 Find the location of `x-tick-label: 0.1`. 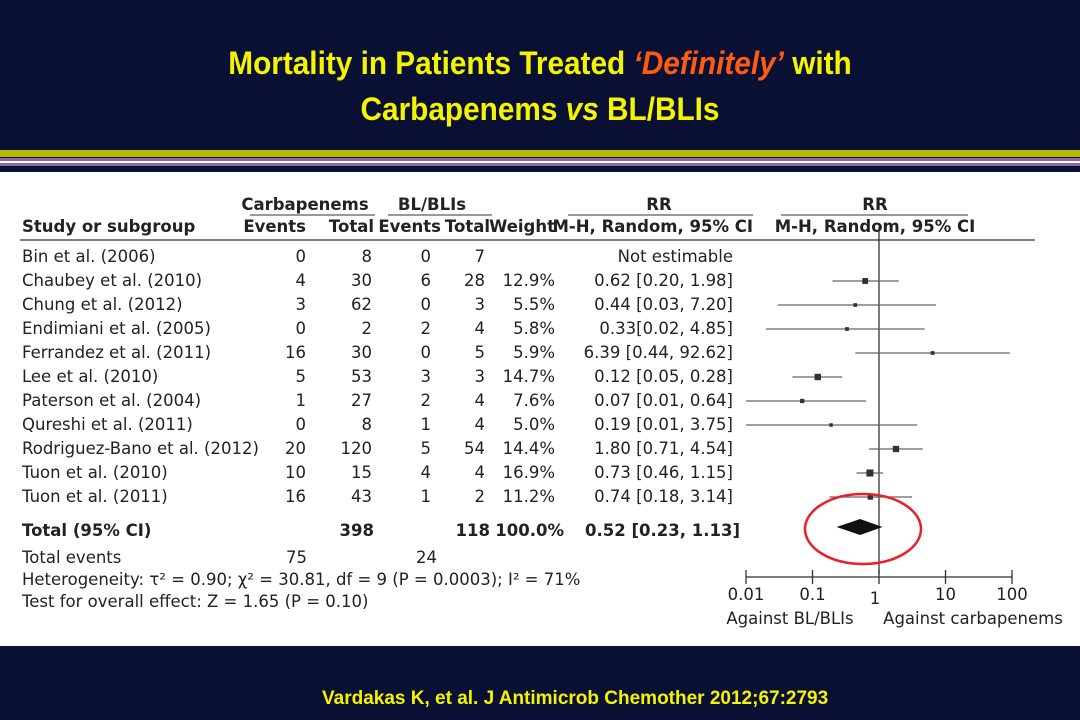

x-tick-label: 0.1 is located at coordinates (812, 594).